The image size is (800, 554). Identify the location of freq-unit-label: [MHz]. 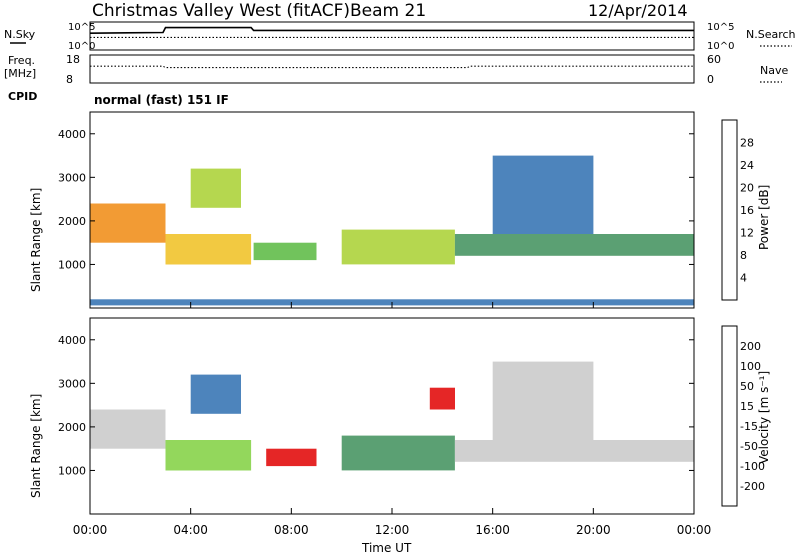
(20, 73).